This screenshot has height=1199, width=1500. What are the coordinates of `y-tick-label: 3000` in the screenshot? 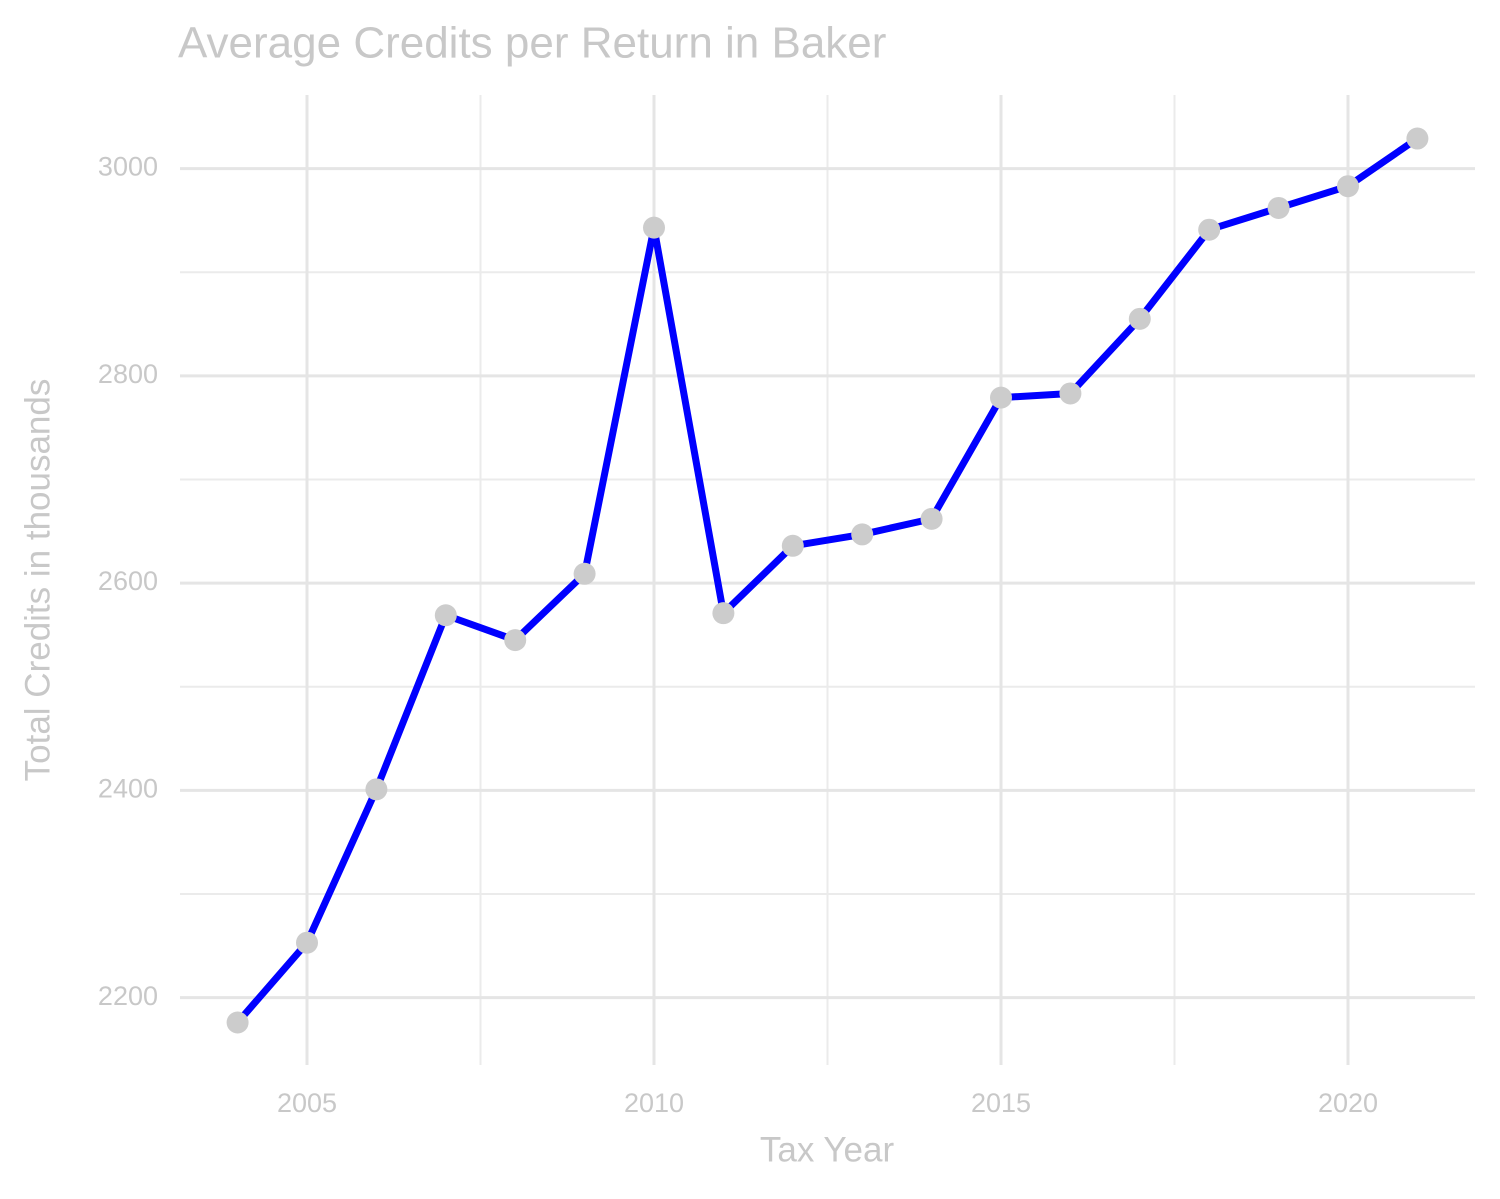 It's located at (128, 167).